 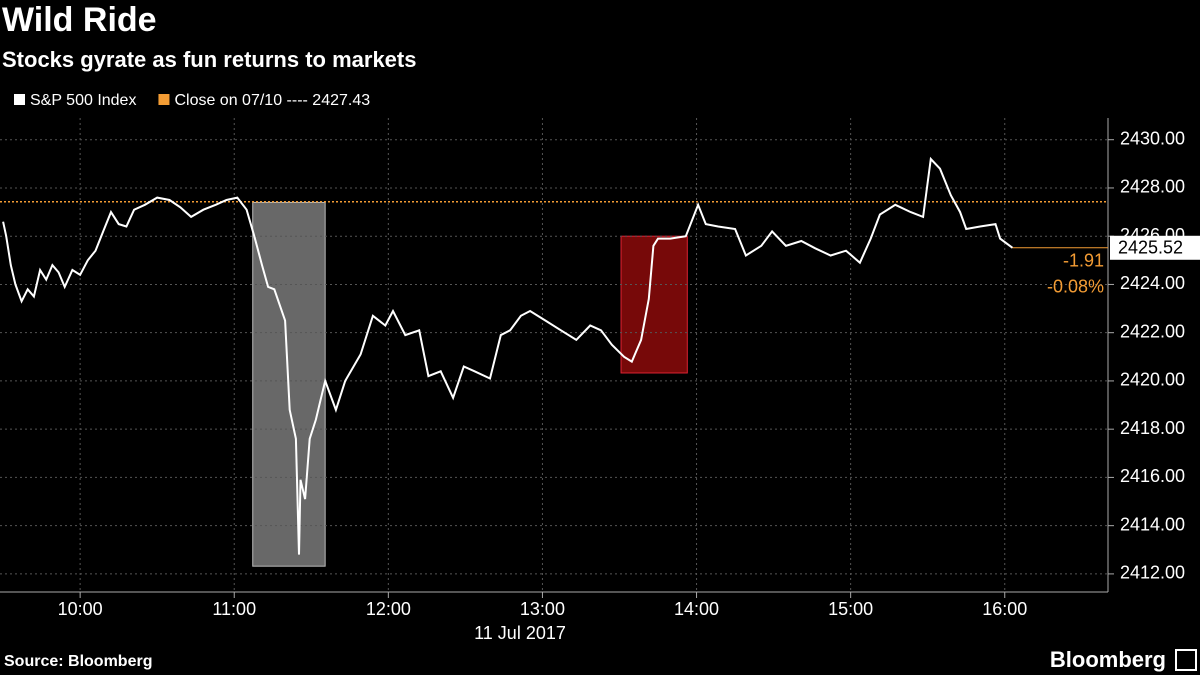 I want to click on y-tick-label: 2422.00, so click(x=1152, y=331).